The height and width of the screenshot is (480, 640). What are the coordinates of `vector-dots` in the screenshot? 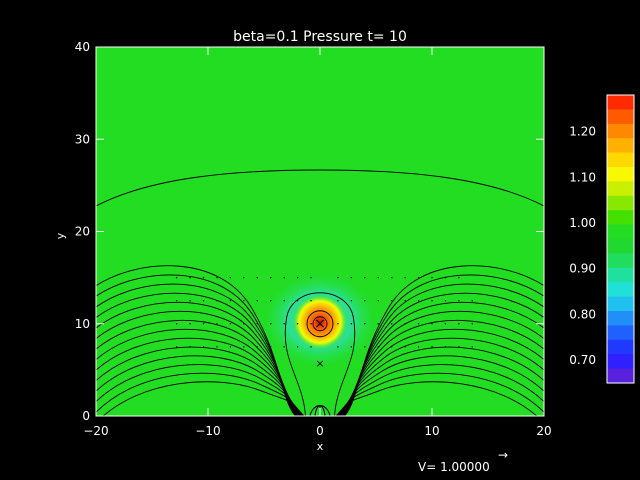 It's located at (324, 312).